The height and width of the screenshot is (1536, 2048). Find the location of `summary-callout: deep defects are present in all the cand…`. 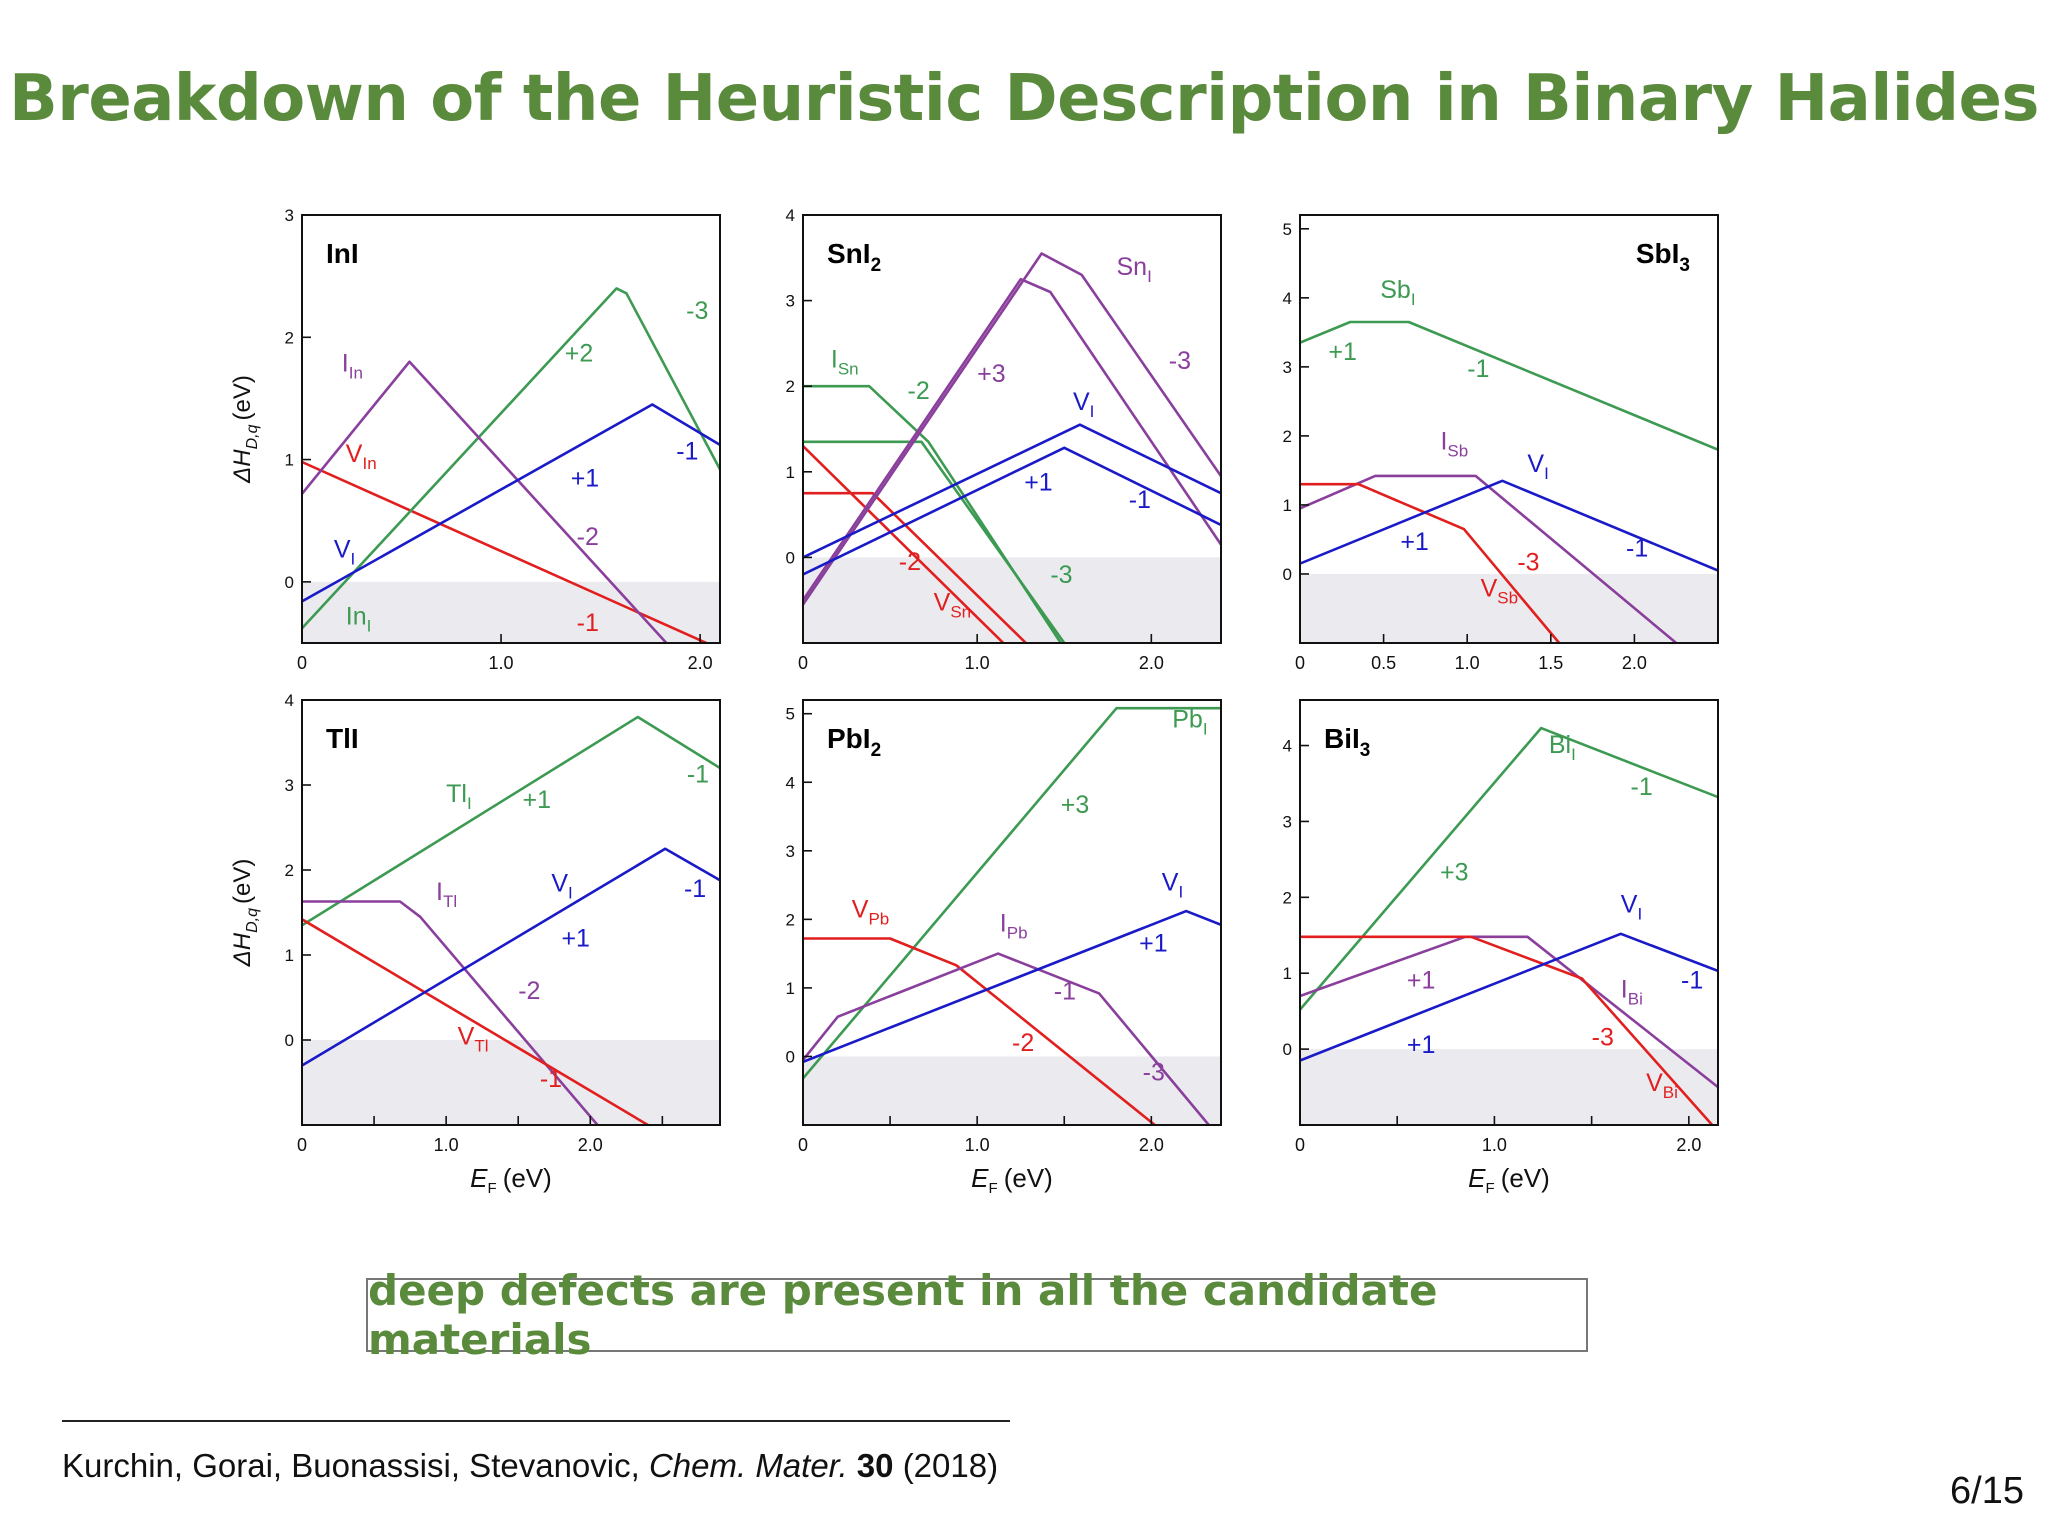

summary-callout: deep defects are present in all the cand… is located at coordinates (977, 1315).